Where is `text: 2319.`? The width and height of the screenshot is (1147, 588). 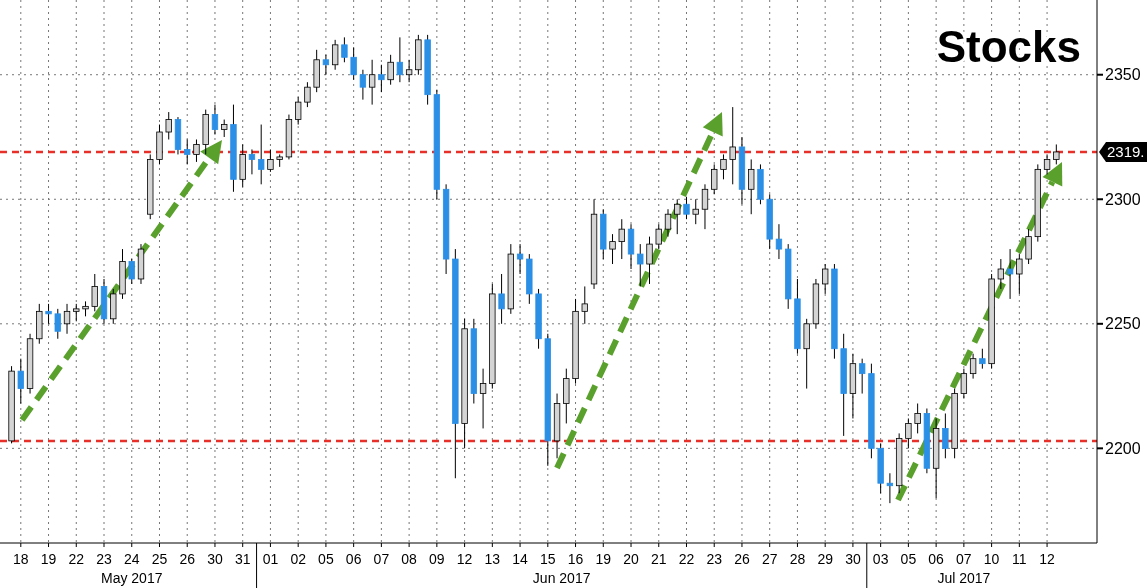 text: 2319. is located at coordinates (1126, 152).